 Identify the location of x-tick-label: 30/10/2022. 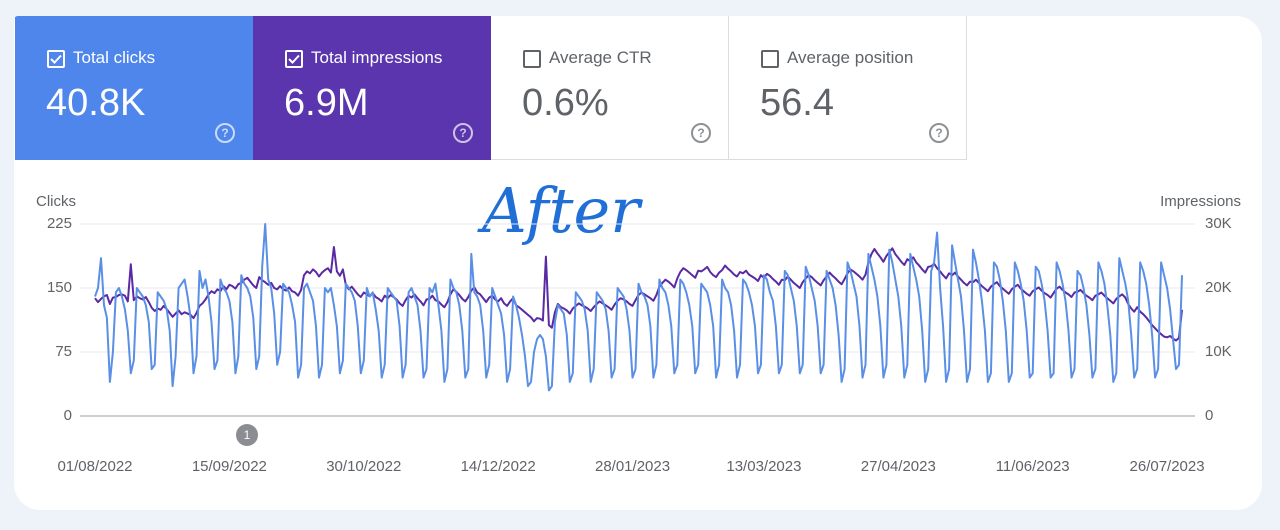
(363, 466).